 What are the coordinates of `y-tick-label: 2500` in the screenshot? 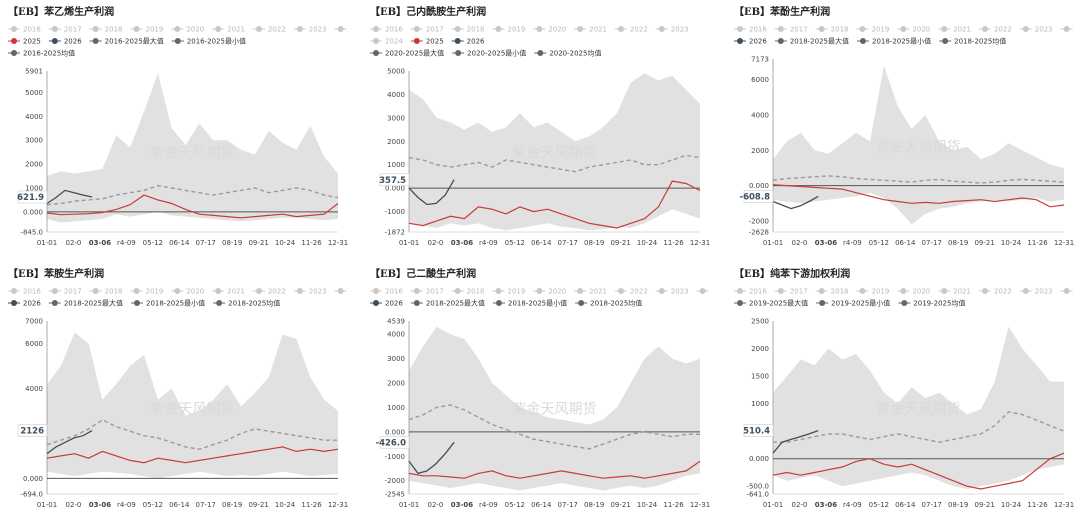 It's located at (760, 322).